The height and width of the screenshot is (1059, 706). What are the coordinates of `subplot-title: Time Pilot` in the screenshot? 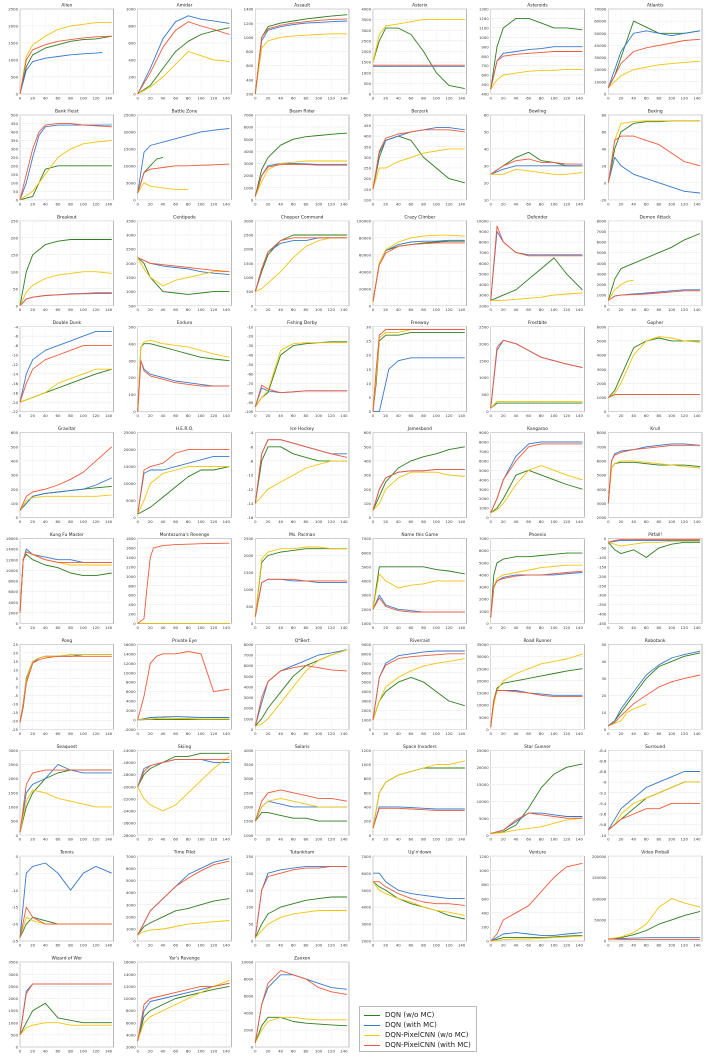 It's located at (184, 853).